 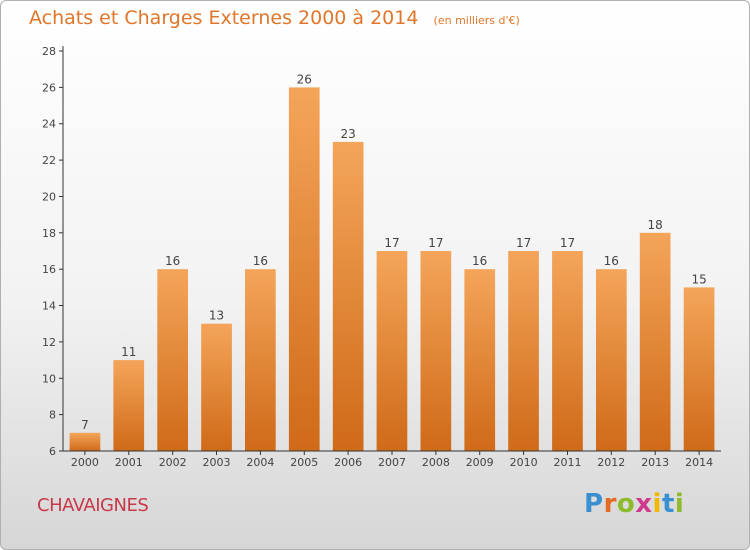 I want to click on bar-2010, so click(x=523, y=351).